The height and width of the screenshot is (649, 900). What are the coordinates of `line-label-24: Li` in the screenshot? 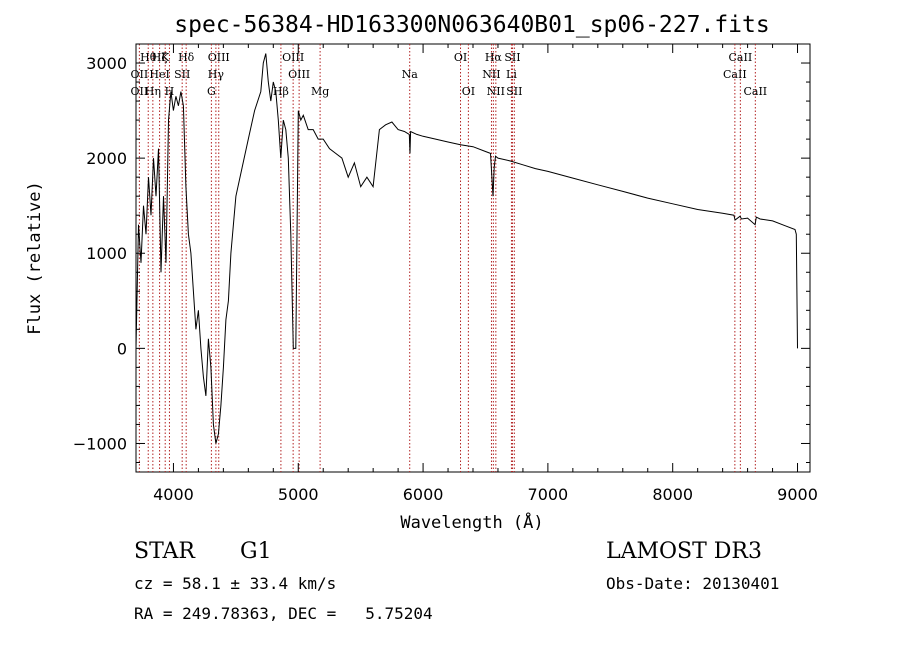 It's located at (511, 74).